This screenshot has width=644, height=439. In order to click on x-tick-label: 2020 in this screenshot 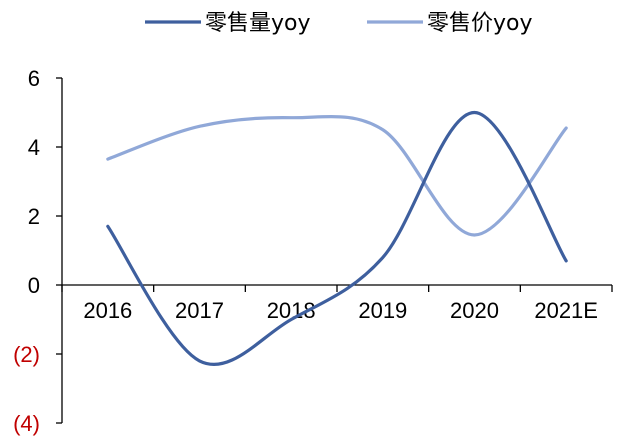, I will do `click(474, 310)`.